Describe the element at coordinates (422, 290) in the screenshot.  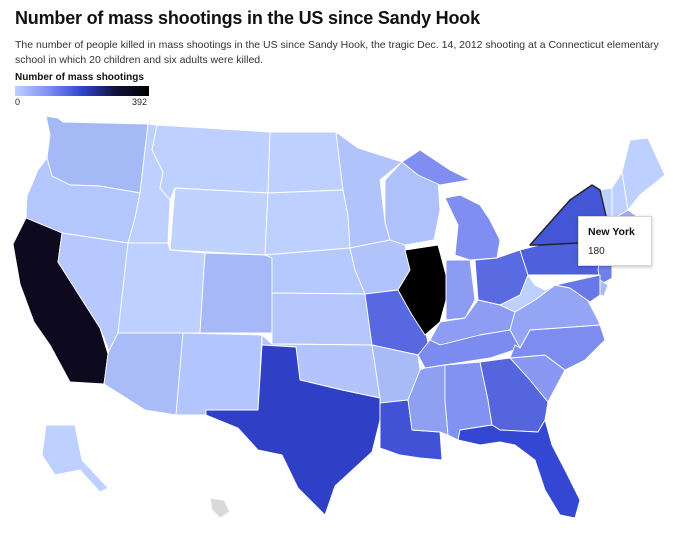
I see `state-illinois` at that location.